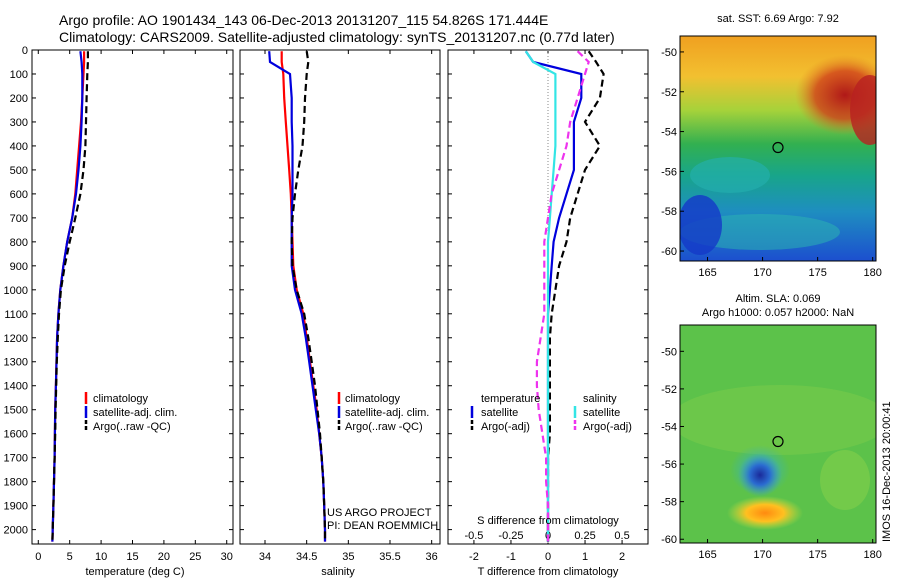 This screenshot has height=580, width=900. What do you see at coordinates (887, 471) in the screenshot?
I see `imos-timestamp: IMOS 16-Dec-2013 20:00:41` at bounding box center [887, 471].